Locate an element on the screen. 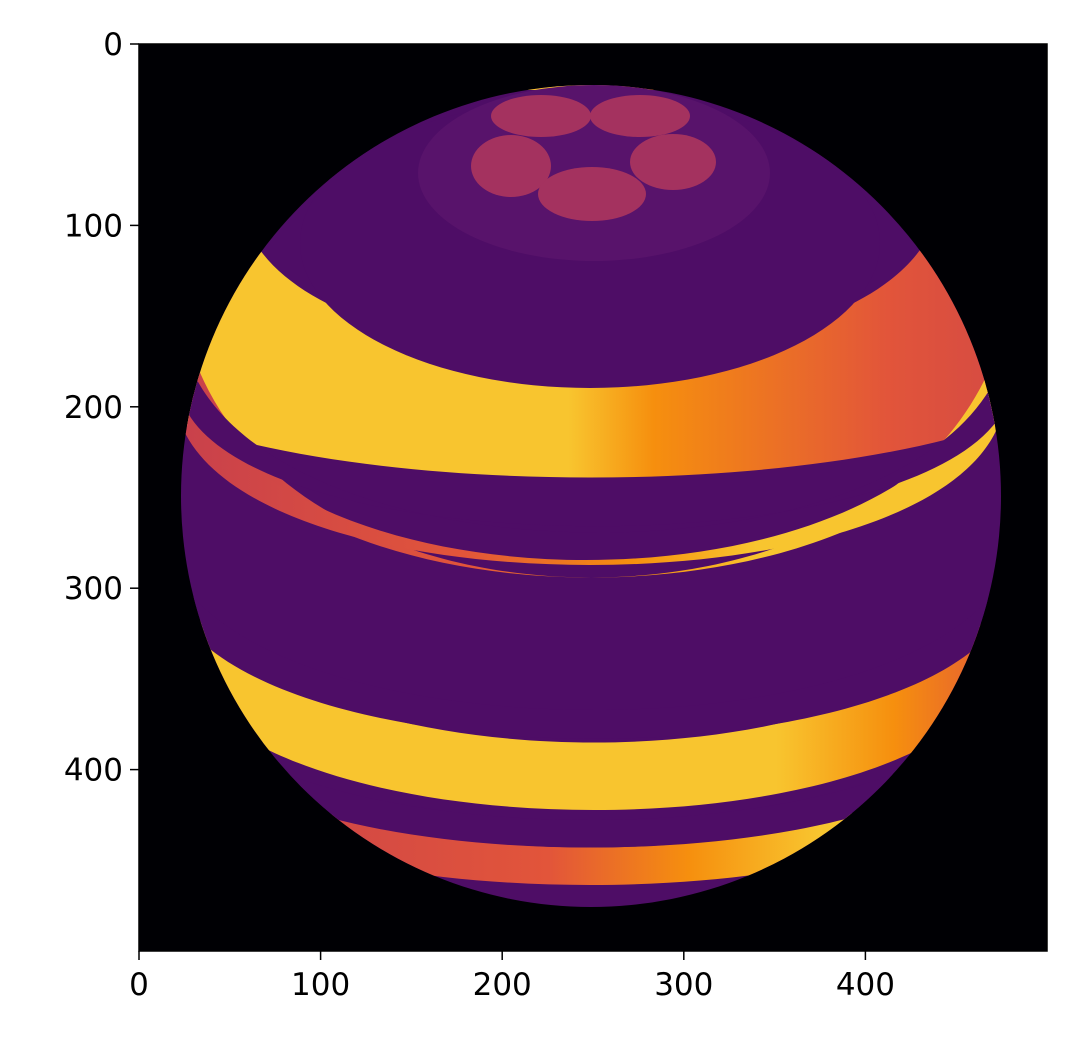  y-tick-label: 300 is located at coordinates (93, 589).